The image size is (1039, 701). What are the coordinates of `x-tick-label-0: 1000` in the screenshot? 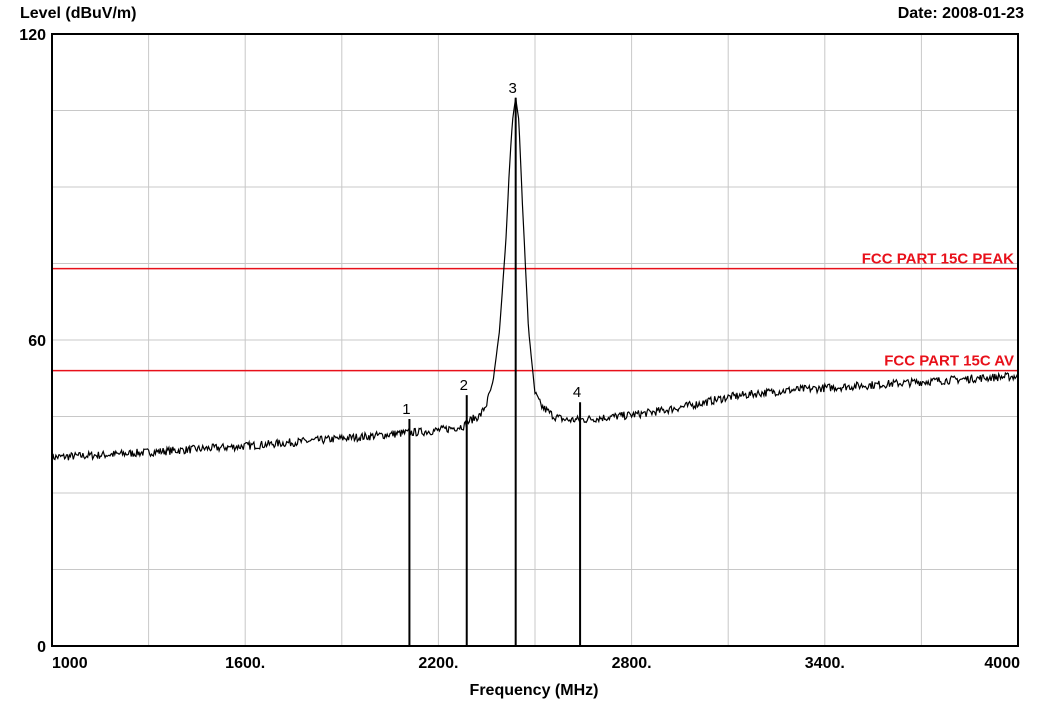 It's located at (70, 663).